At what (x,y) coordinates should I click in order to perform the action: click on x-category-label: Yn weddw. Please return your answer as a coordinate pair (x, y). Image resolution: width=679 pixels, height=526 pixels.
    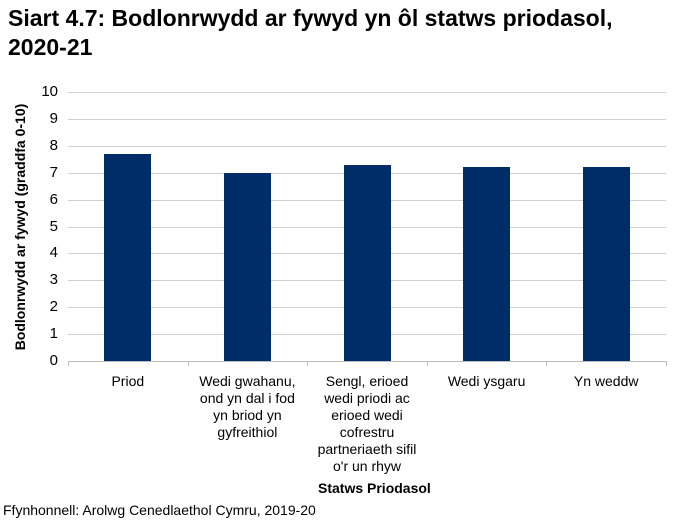
    Looking at the image, I should click on (606, 381).